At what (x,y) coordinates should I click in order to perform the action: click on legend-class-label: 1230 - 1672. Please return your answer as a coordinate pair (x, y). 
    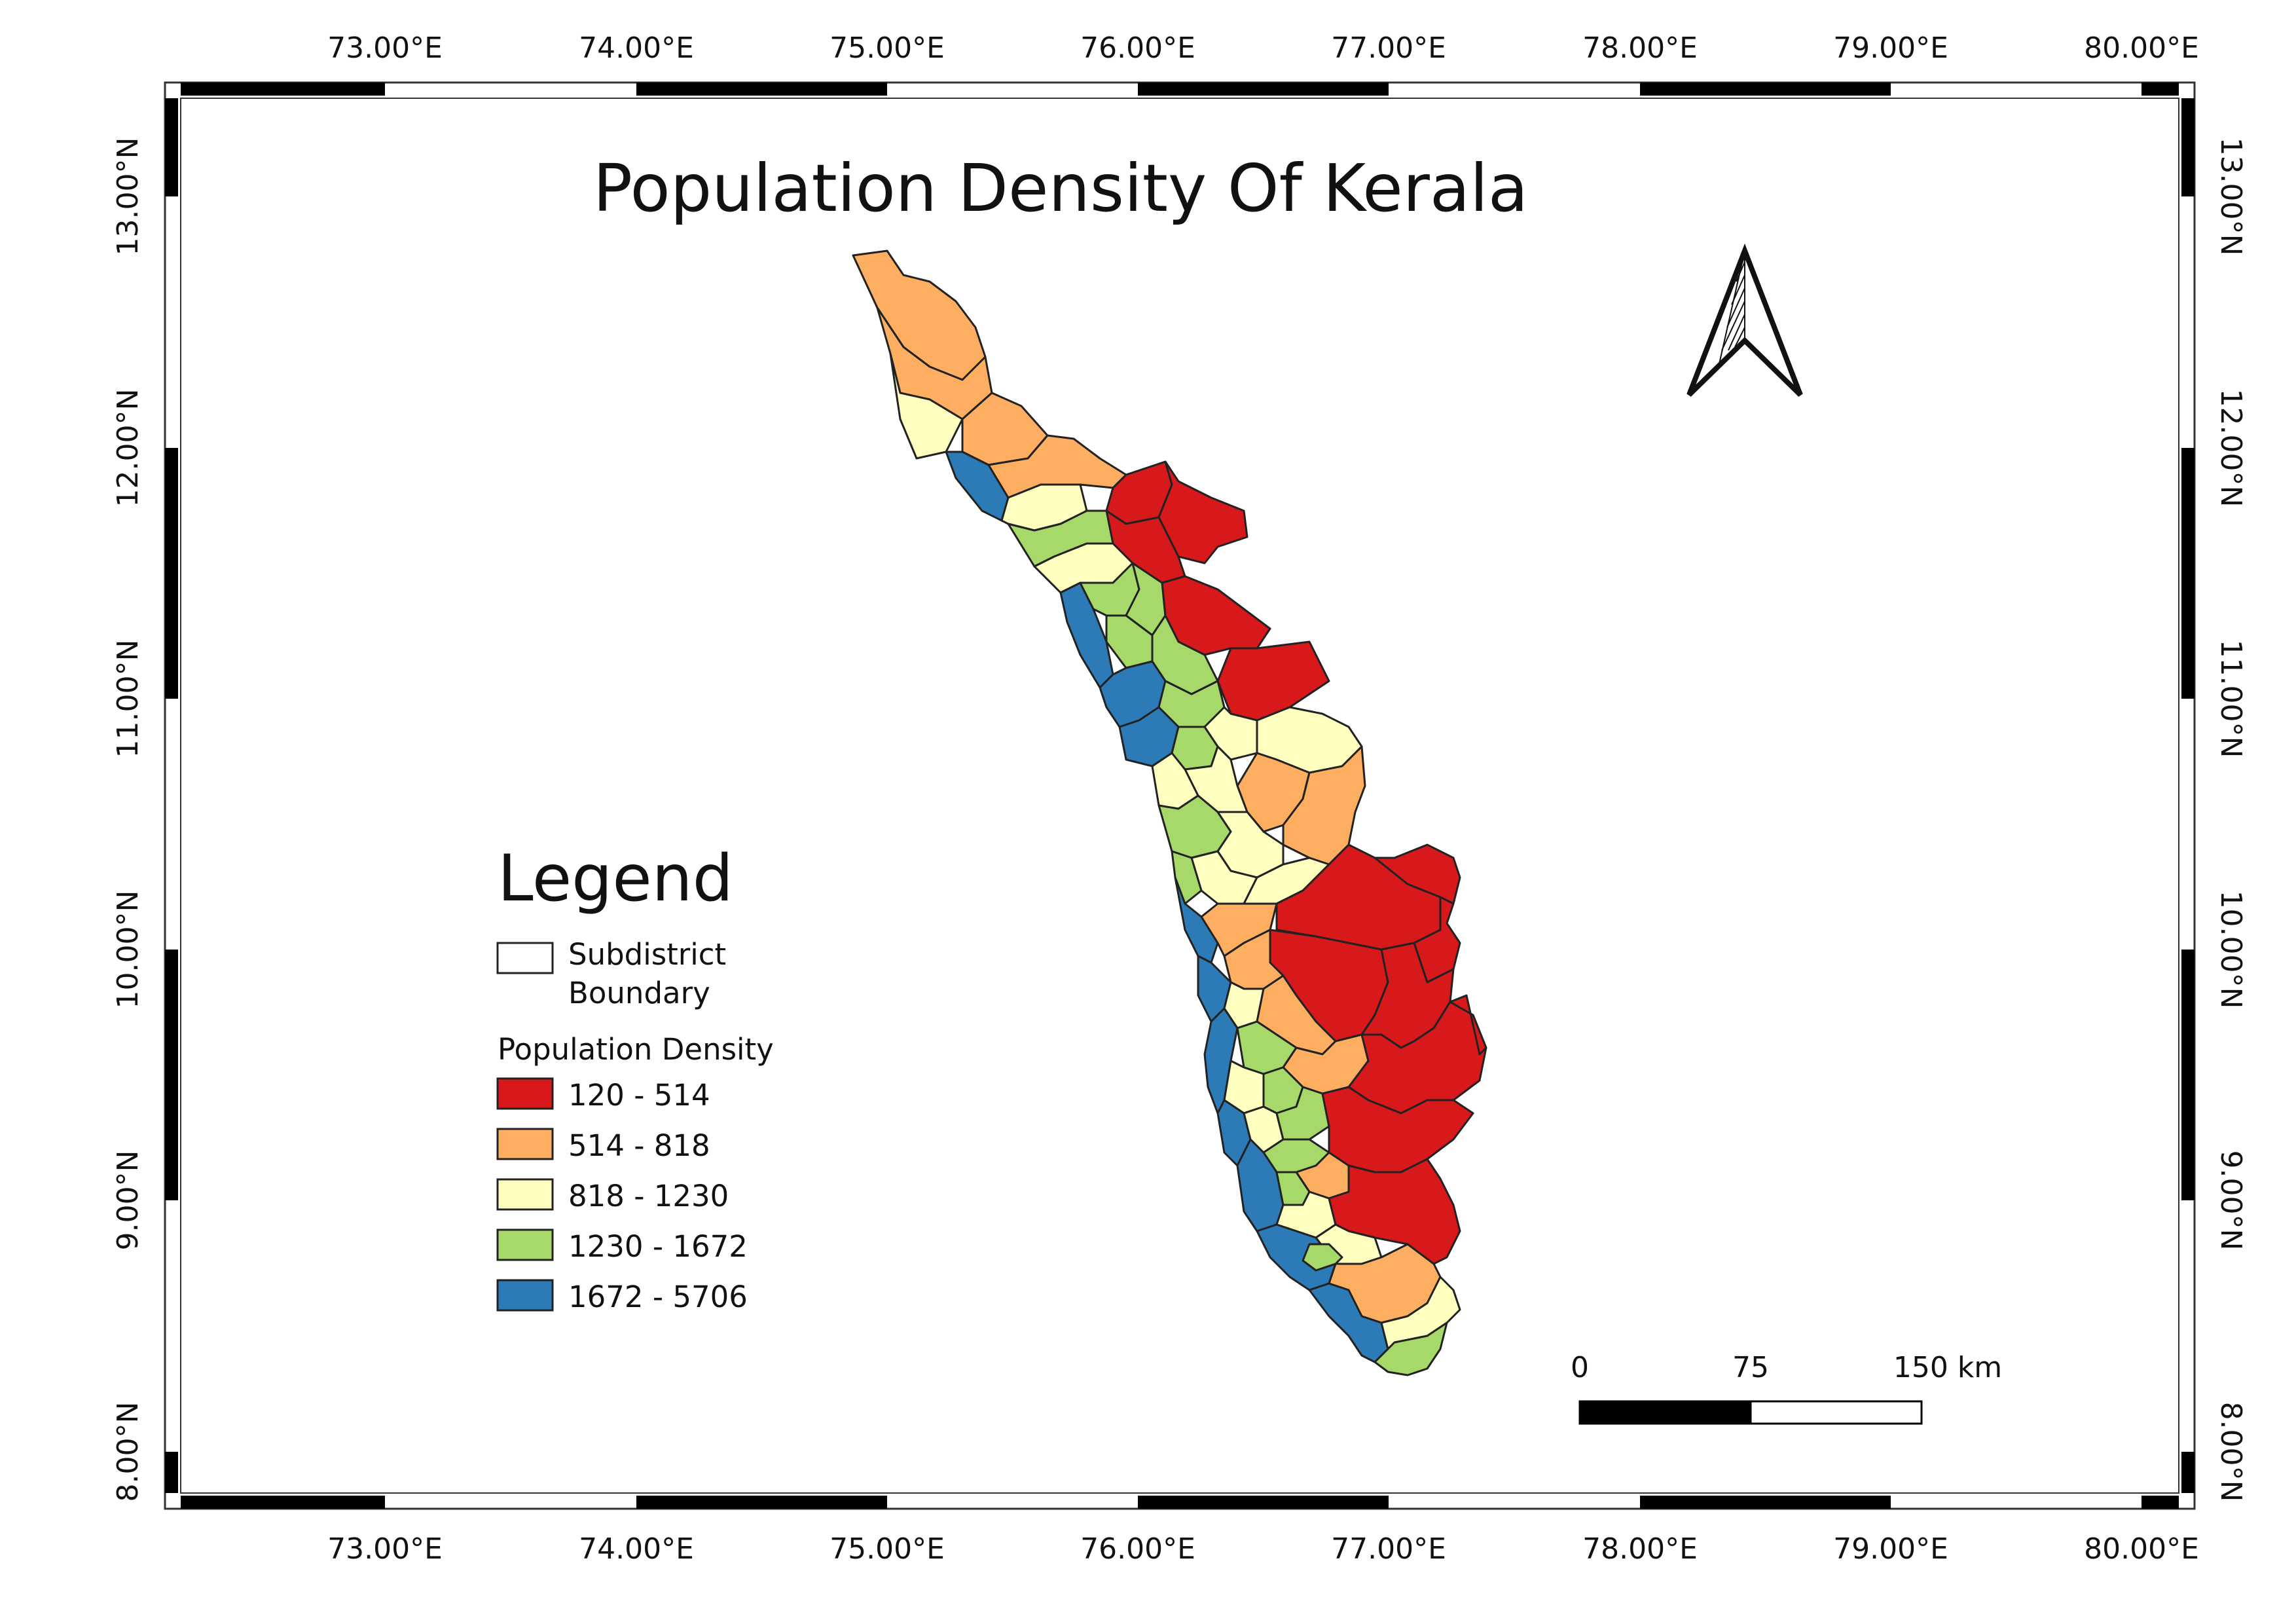
    Looking at the image, I should click on (658, 1246).